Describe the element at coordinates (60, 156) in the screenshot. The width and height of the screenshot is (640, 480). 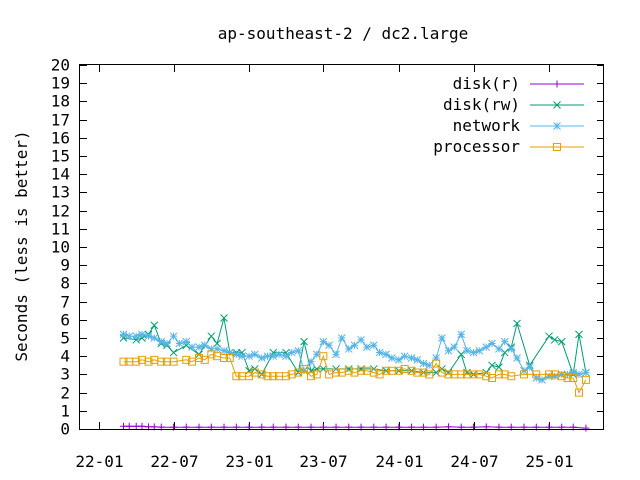
I see `y-tick-label: 15` at that location.